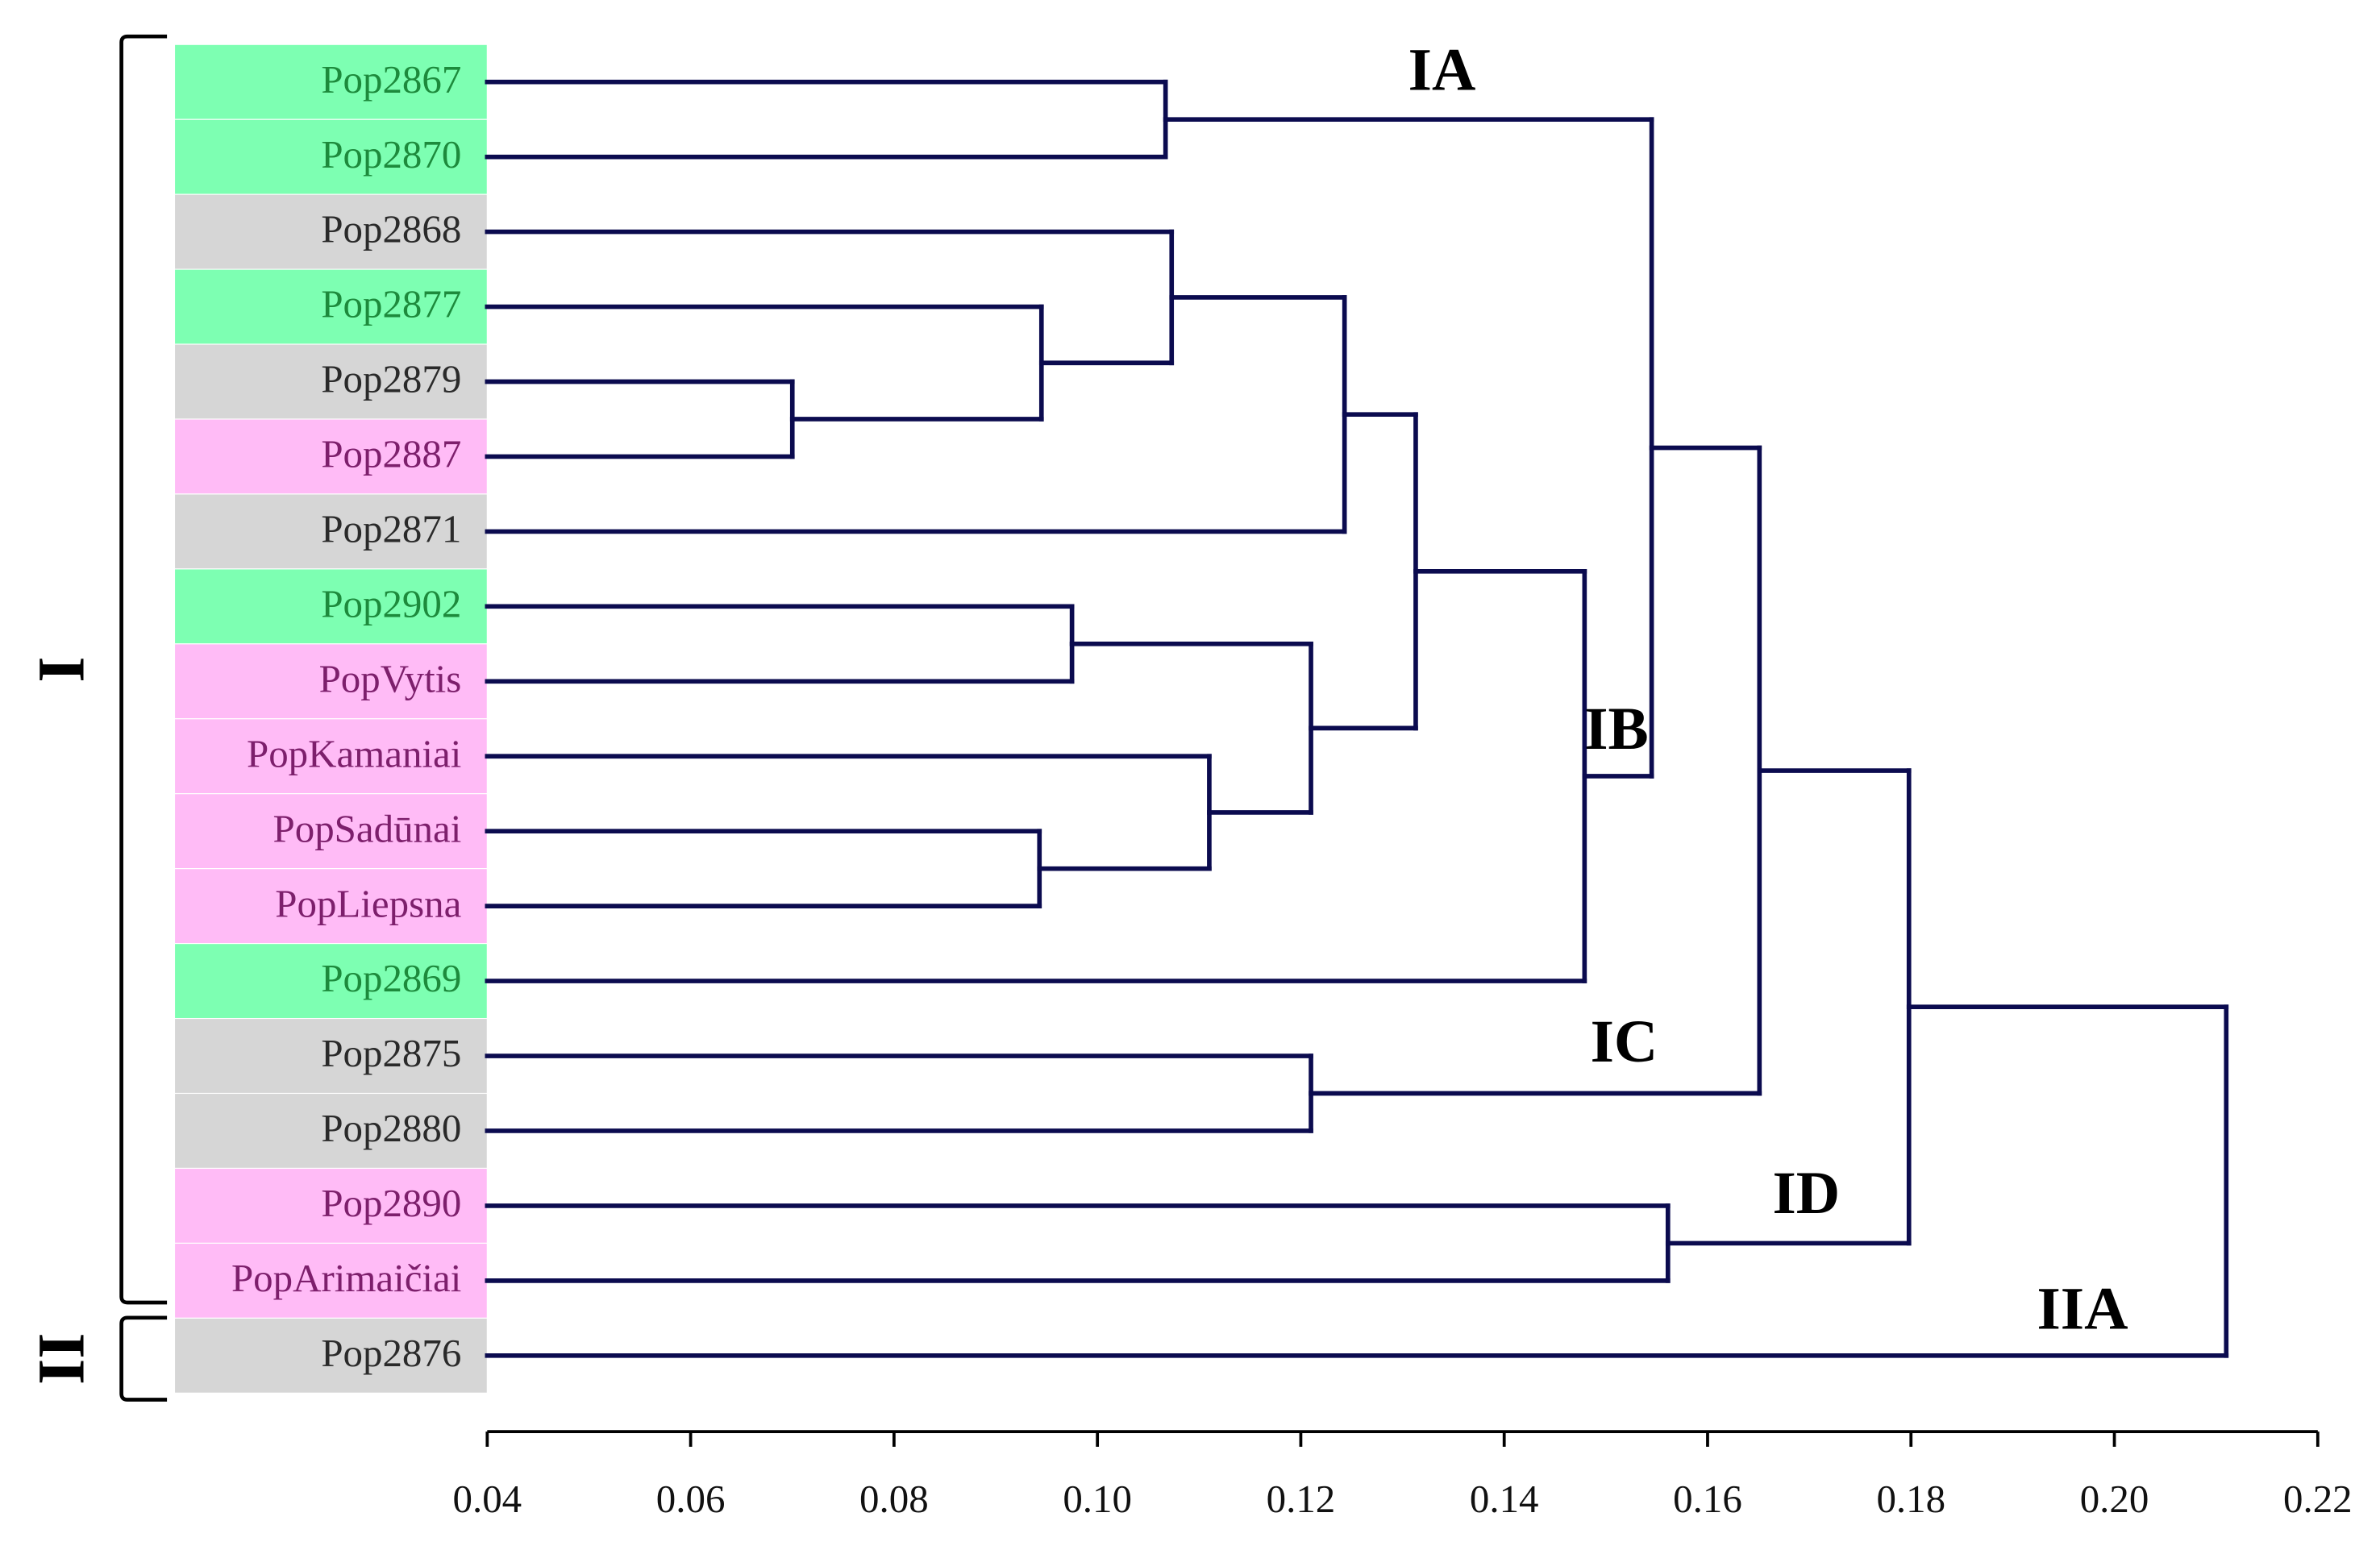  I want to click on leaf-label: Pop2871, so click(391, 529).